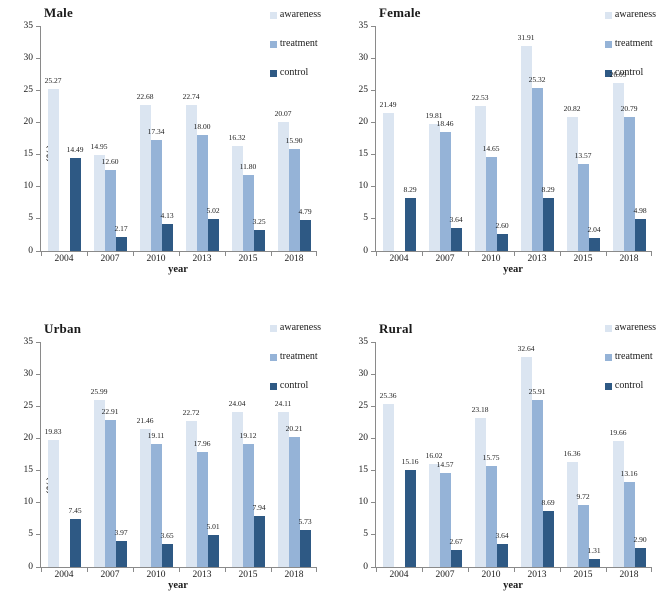 The height and width of the screenshot is (604, 670). I want to click on value-label: 4.13, so click(167, 216).